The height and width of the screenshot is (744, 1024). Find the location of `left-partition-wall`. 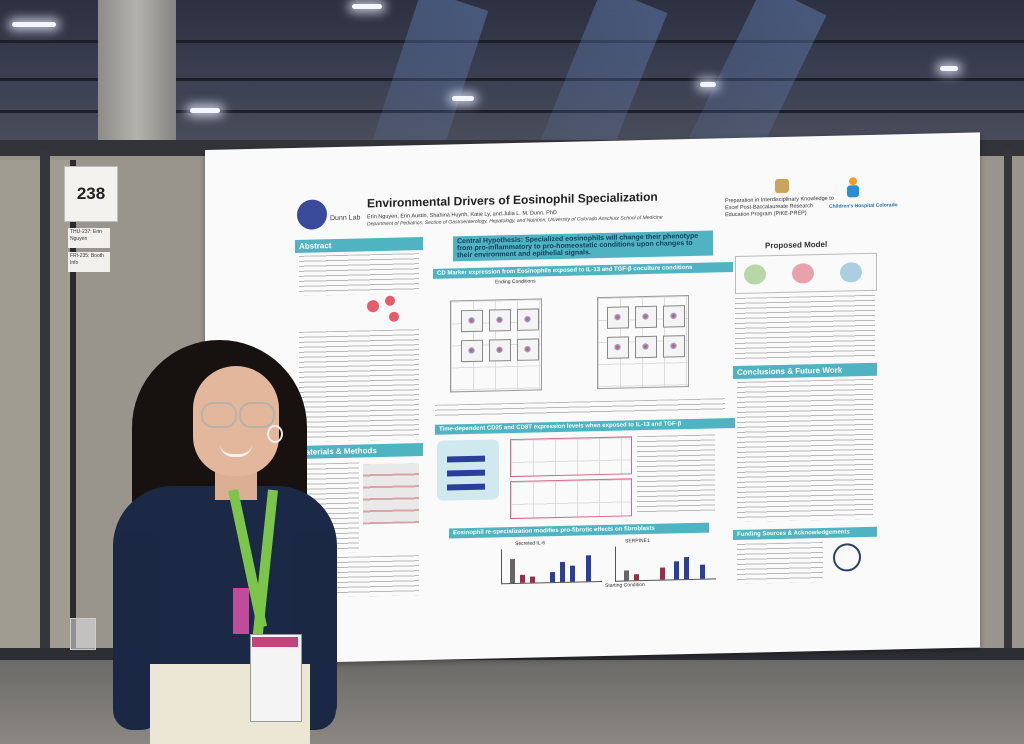

left-partition-wall is located at coordinates (38, 405).